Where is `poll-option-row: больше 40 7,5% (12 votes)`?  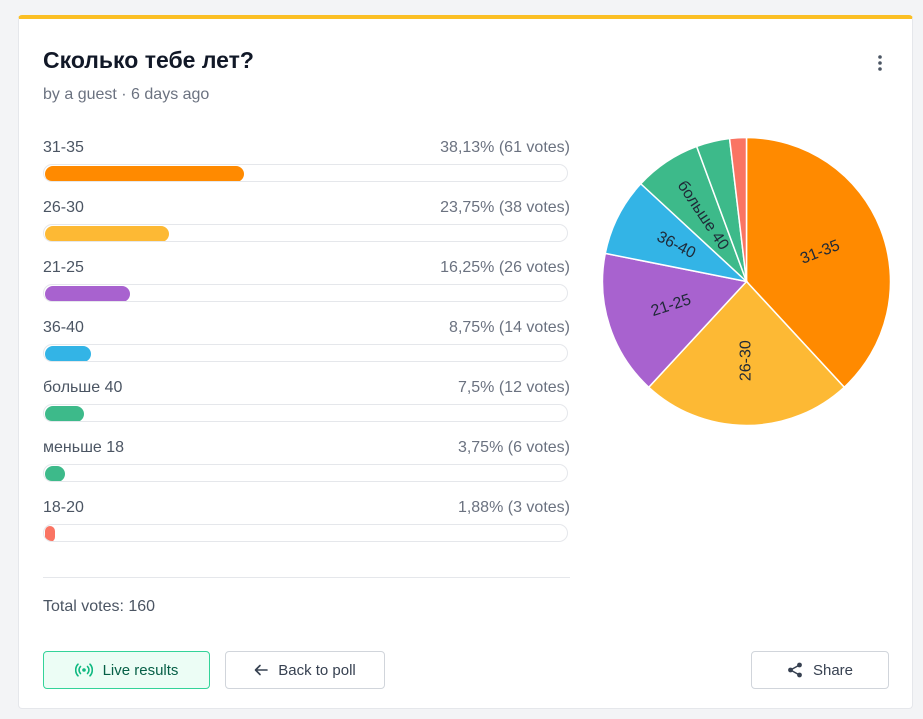 poll-option-row: больше 40 7,5% (12 votes) is located at coordinates (306, 407).